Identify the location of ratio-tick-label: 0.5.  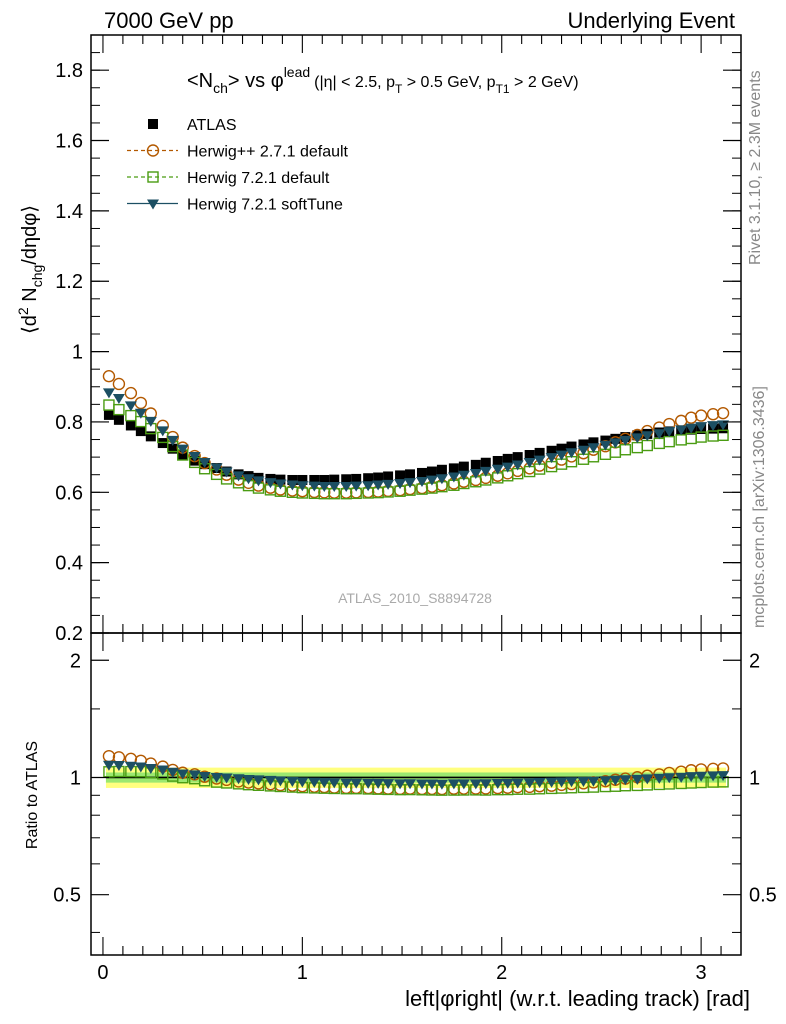
(67, 896).